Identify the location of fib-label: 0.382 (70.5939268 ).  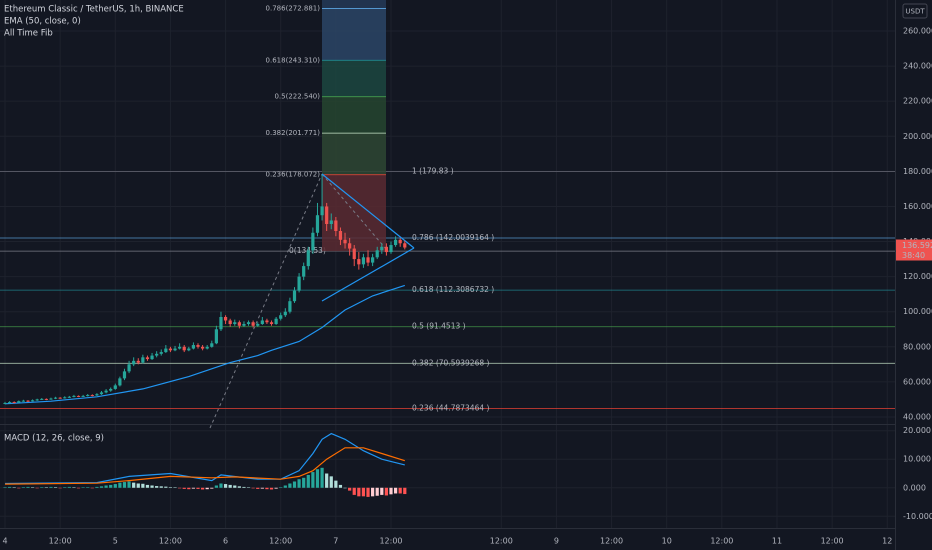
(450, 362).